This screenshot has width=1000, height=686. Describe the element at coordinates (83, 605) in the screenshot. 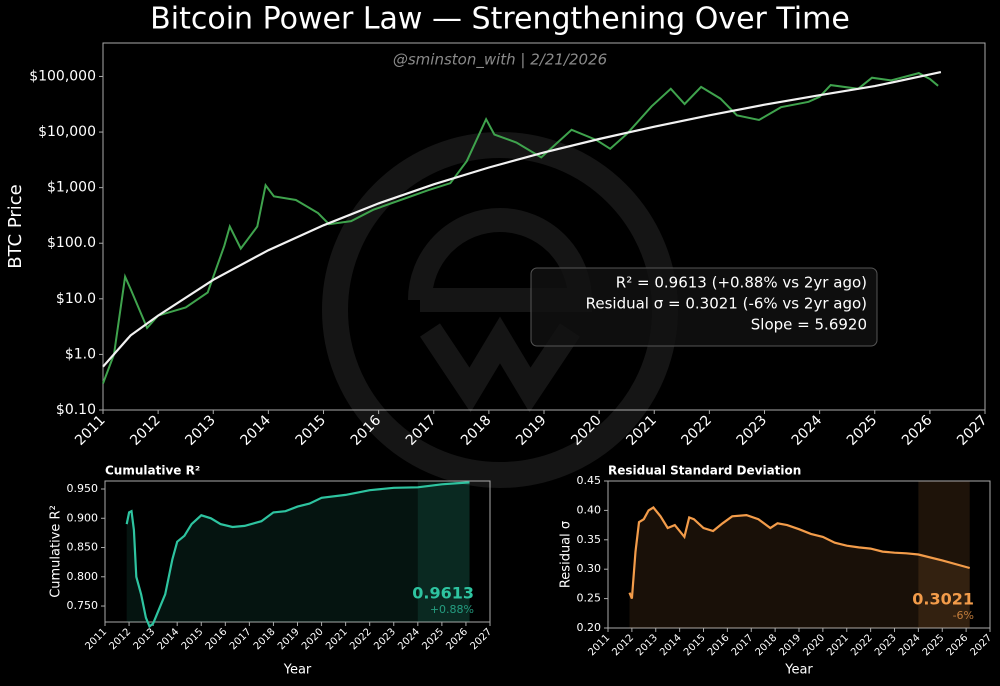

I see `y-tick-label: 0.750` at that location.